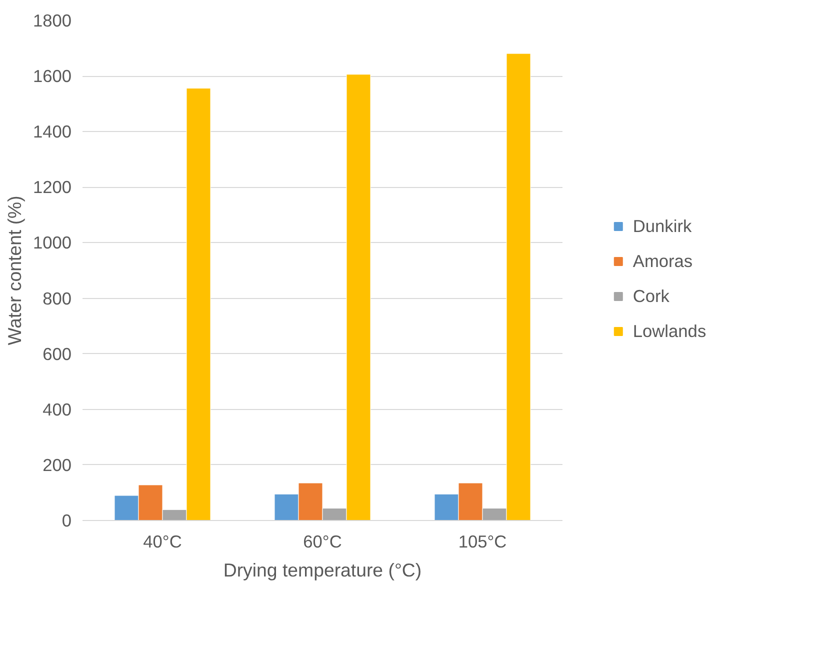  What do you see at coordinates (162, 542) in the screenshot?
I see `x-tick-label: 40°C` at bounding box center [162, 542].